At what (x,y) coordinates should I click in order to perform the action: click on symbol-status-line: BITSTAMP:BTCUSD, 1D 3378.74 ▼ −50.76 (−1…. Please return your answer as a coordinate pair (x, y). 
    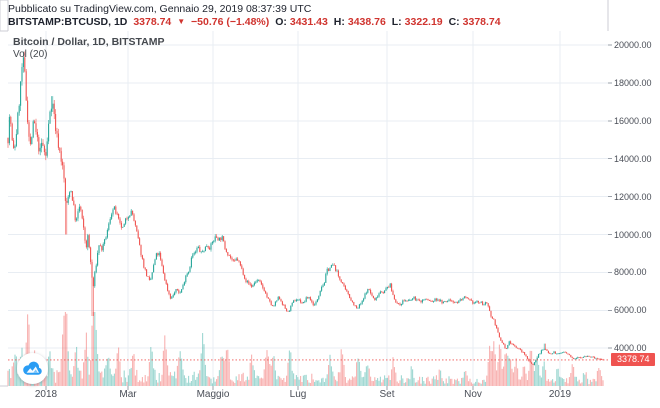
    Looking at the image, I should click on (256, 22).